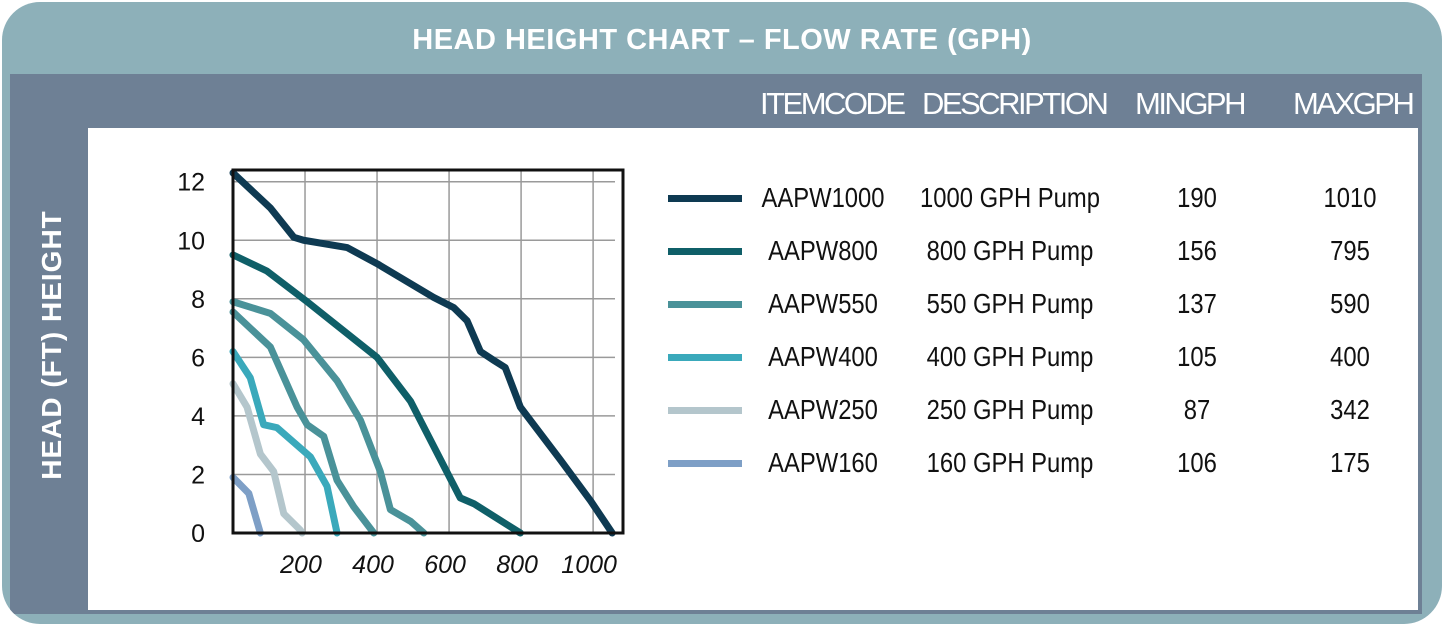 The width and height of the screenshot is (1445, 628). I want to click on series-line-aapw160, so click(246, 505).